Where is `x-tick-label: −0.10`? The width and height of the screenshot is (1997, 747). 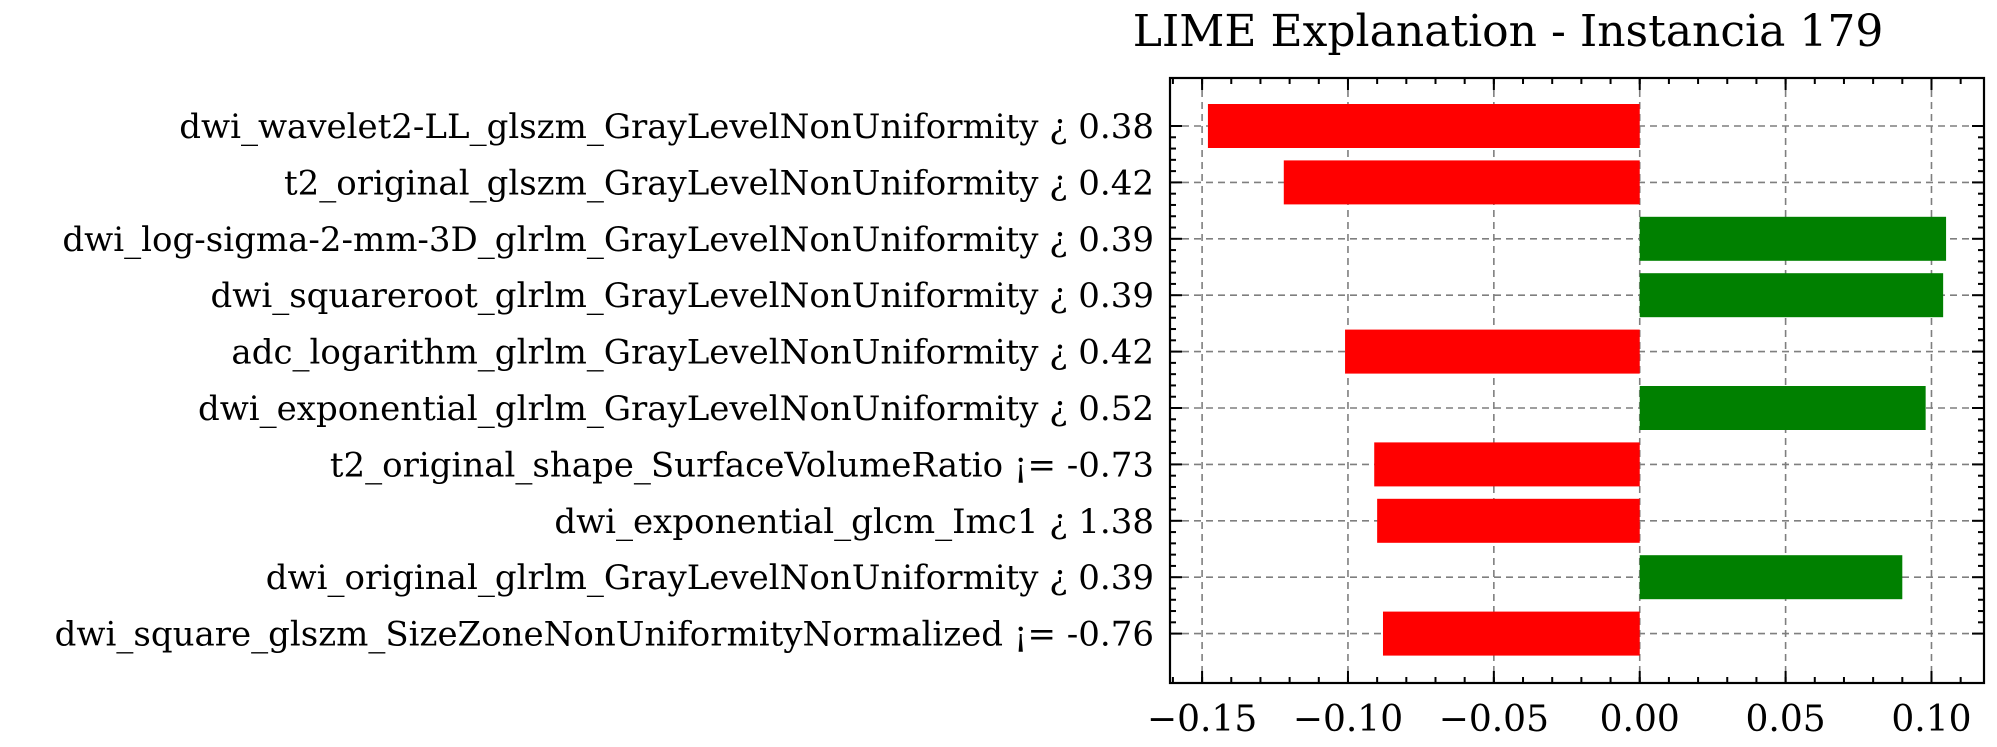
x-tick-label: −0.10 is located at coordinates (1348, 719).